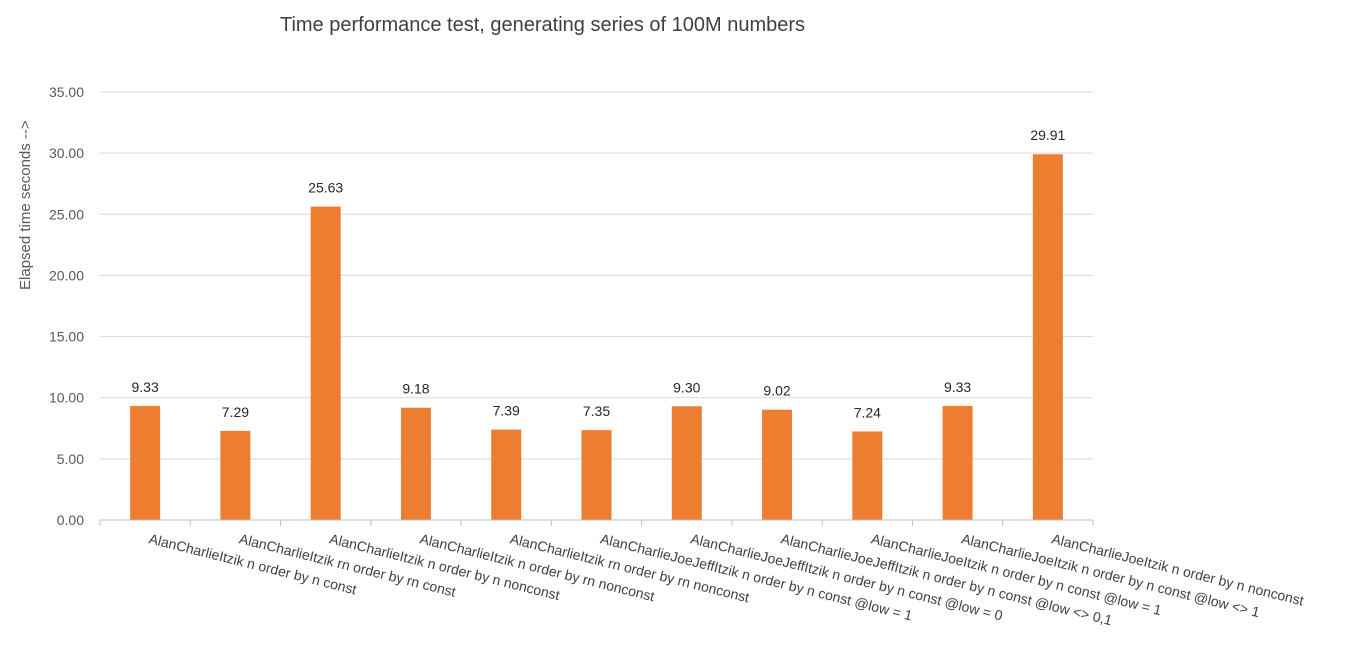 This screenshot has width=1358, height=660. Describe the element at coordinates (70, 459) in the screenshot. I see `y-tick-label: 5.00` at that location.